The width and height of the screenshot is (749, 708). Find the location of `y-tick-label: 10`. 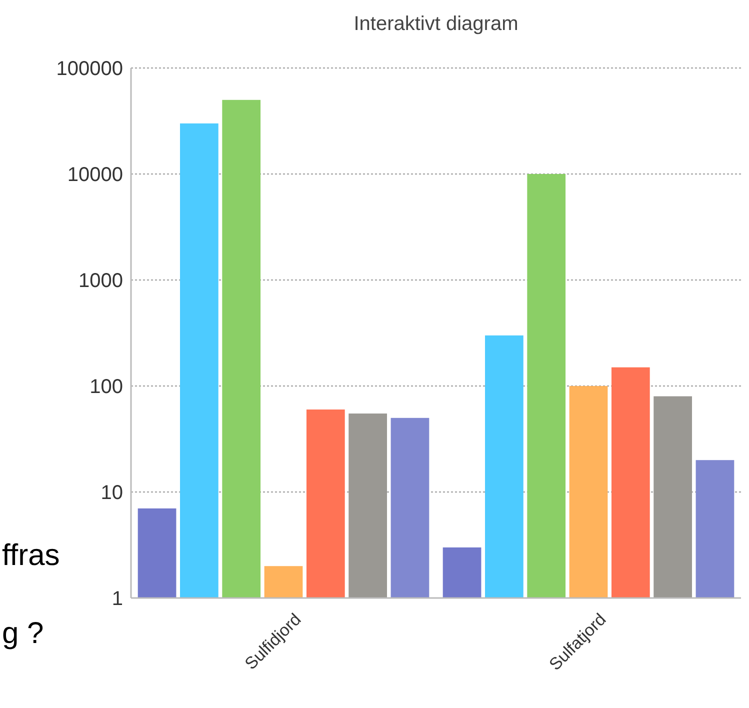

y-tick-label: 10 is located at coordinates (111, 493).